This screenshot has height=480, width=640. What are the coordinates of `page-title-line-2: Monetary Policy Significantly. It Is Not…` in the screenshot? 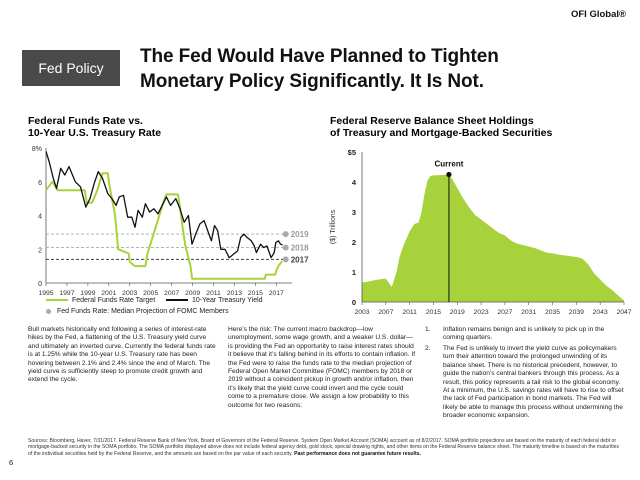 It's located at (312, 81).